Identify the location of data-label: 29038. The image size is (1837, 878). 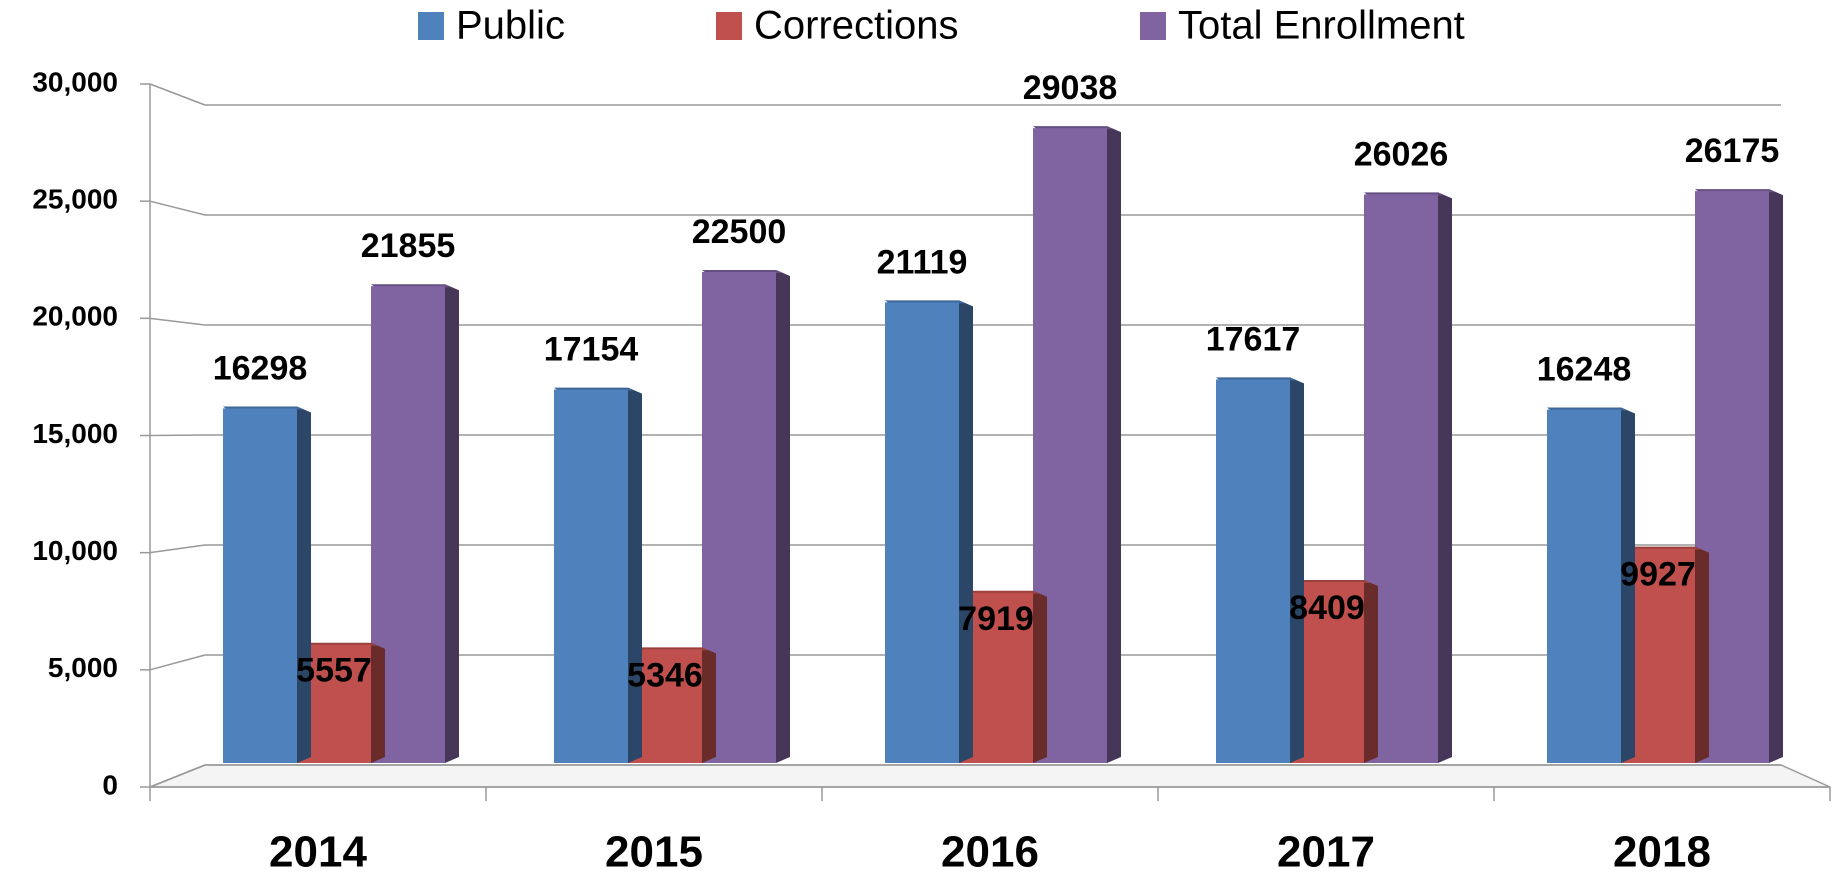
(1070, 88).